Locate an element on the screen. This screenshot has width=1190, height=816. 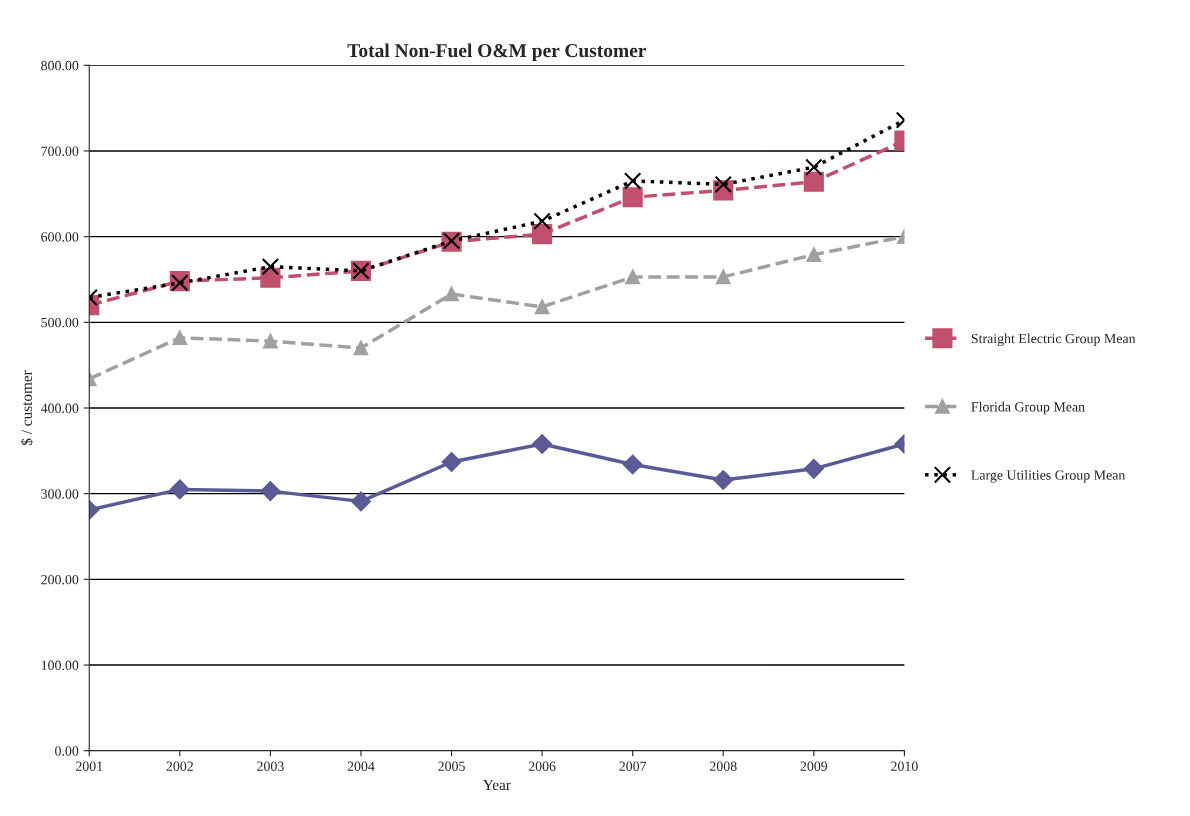
y-axis-title: $ / customer is located at coordinates (26, 408).